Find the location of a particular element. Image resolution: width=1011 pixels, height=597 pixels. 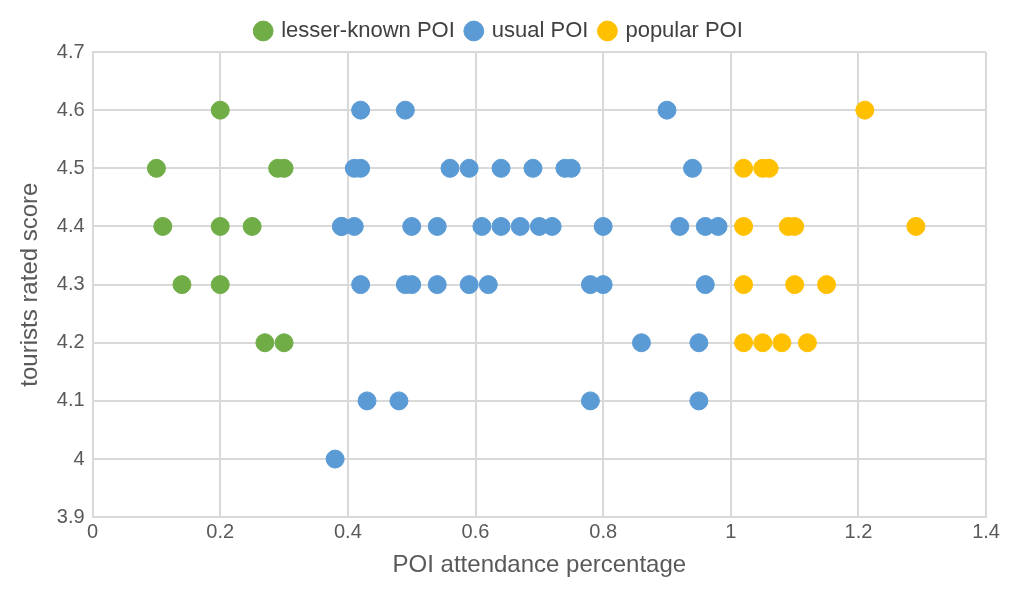

x-tick-label: 1 is located at coordinates (731, 530).